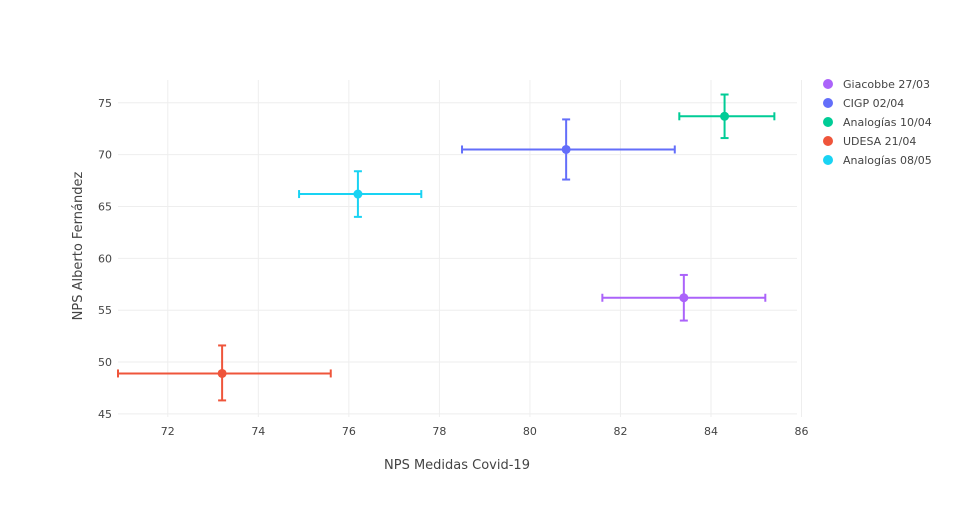  Describe the element at coordinates (78, 246) in the screenshot. I see `y-axis-title: NPS Alberto Fernández` at that location.